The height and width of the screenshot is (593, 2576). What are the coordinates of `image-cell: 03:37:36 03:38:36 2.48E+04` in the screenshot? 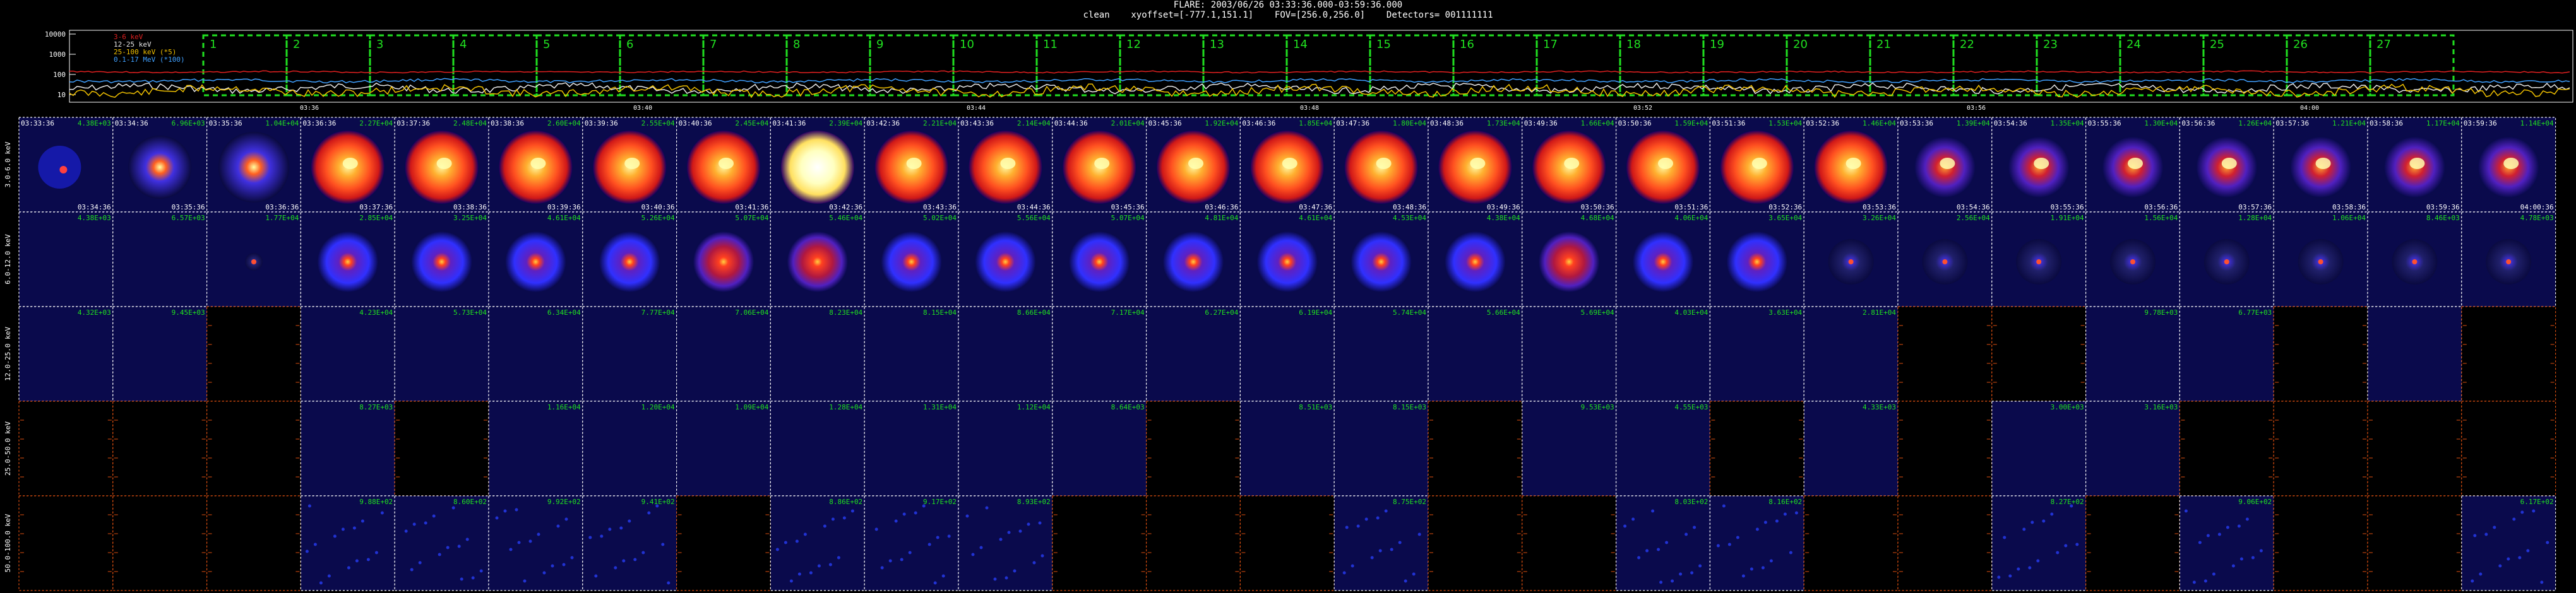 It's located at (441, 165).